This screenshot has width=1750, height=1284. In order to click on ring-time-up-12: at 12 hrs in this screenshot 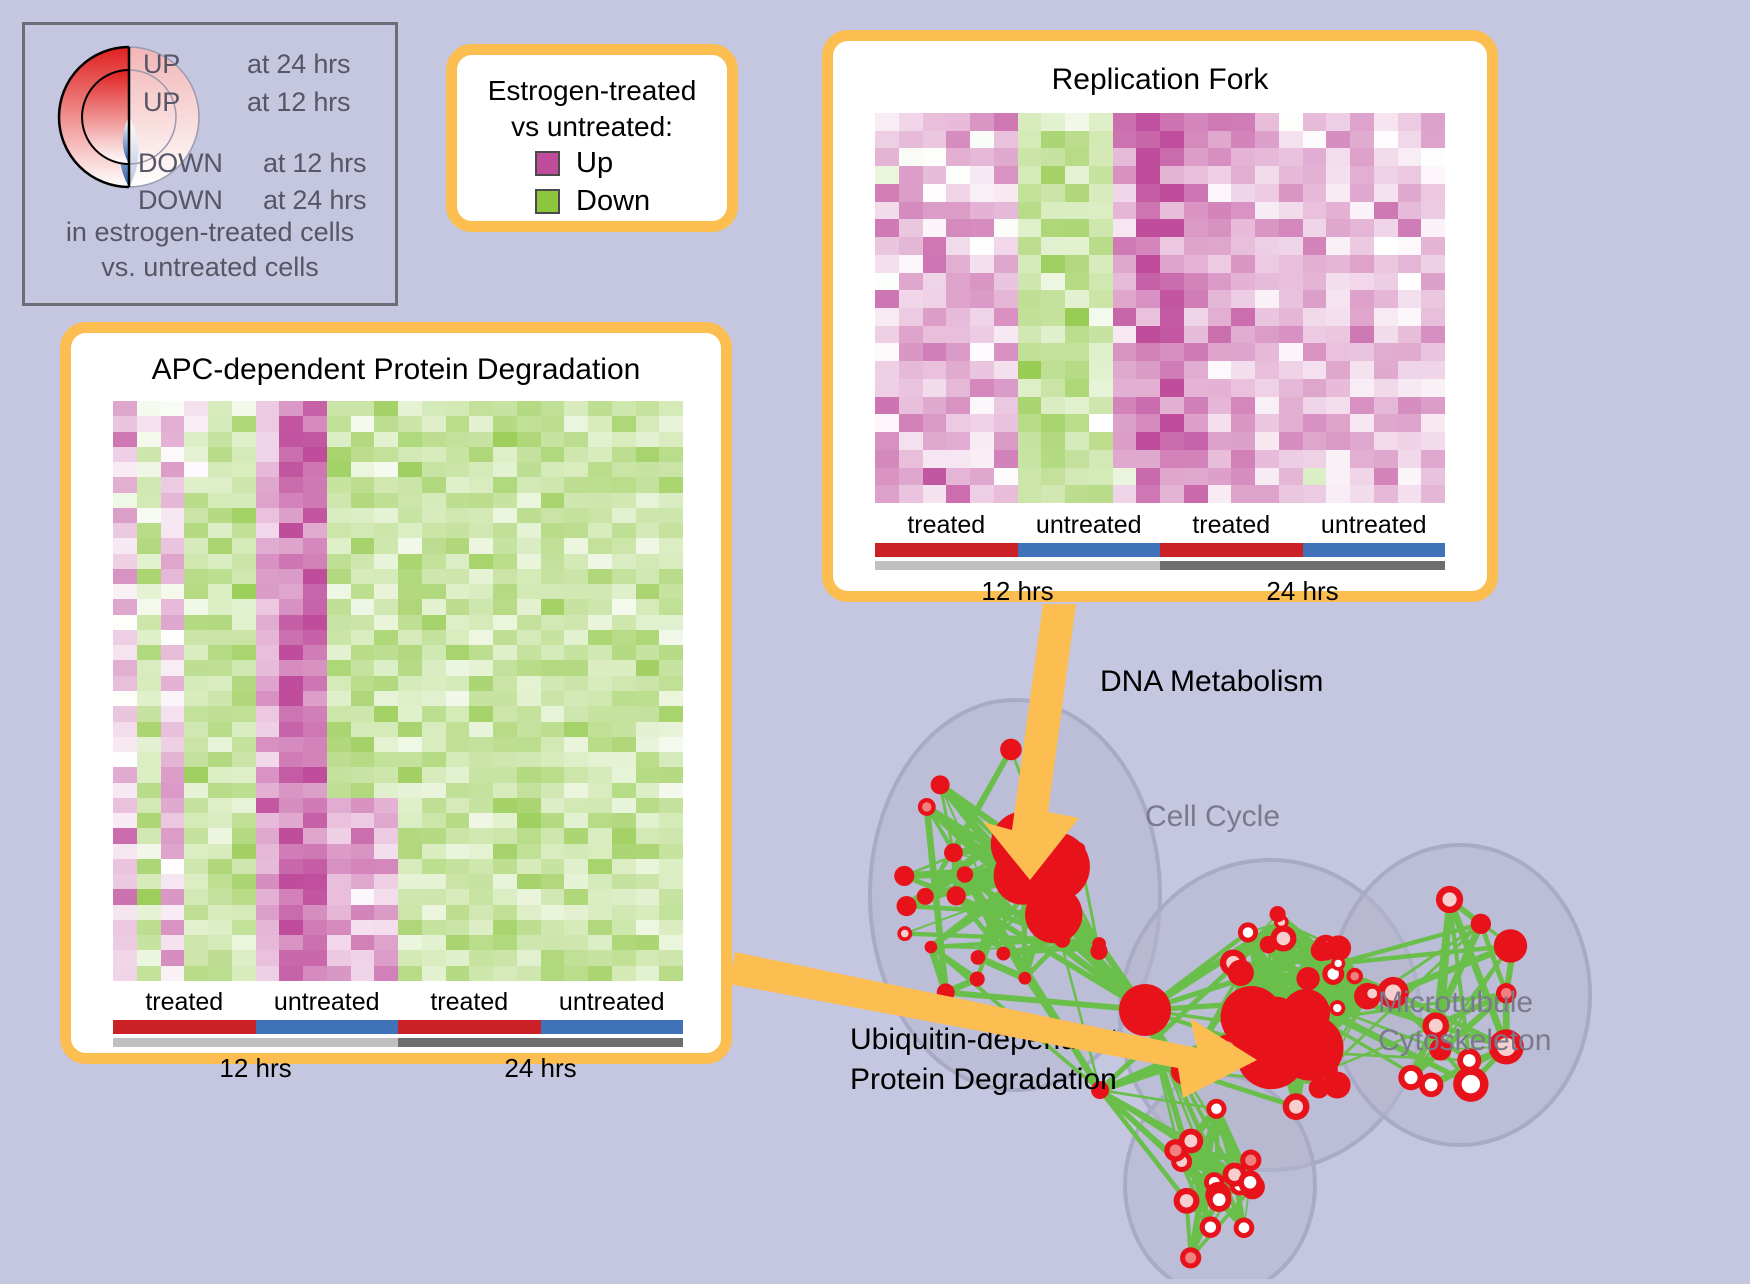, I will do `click(298, 102)`.